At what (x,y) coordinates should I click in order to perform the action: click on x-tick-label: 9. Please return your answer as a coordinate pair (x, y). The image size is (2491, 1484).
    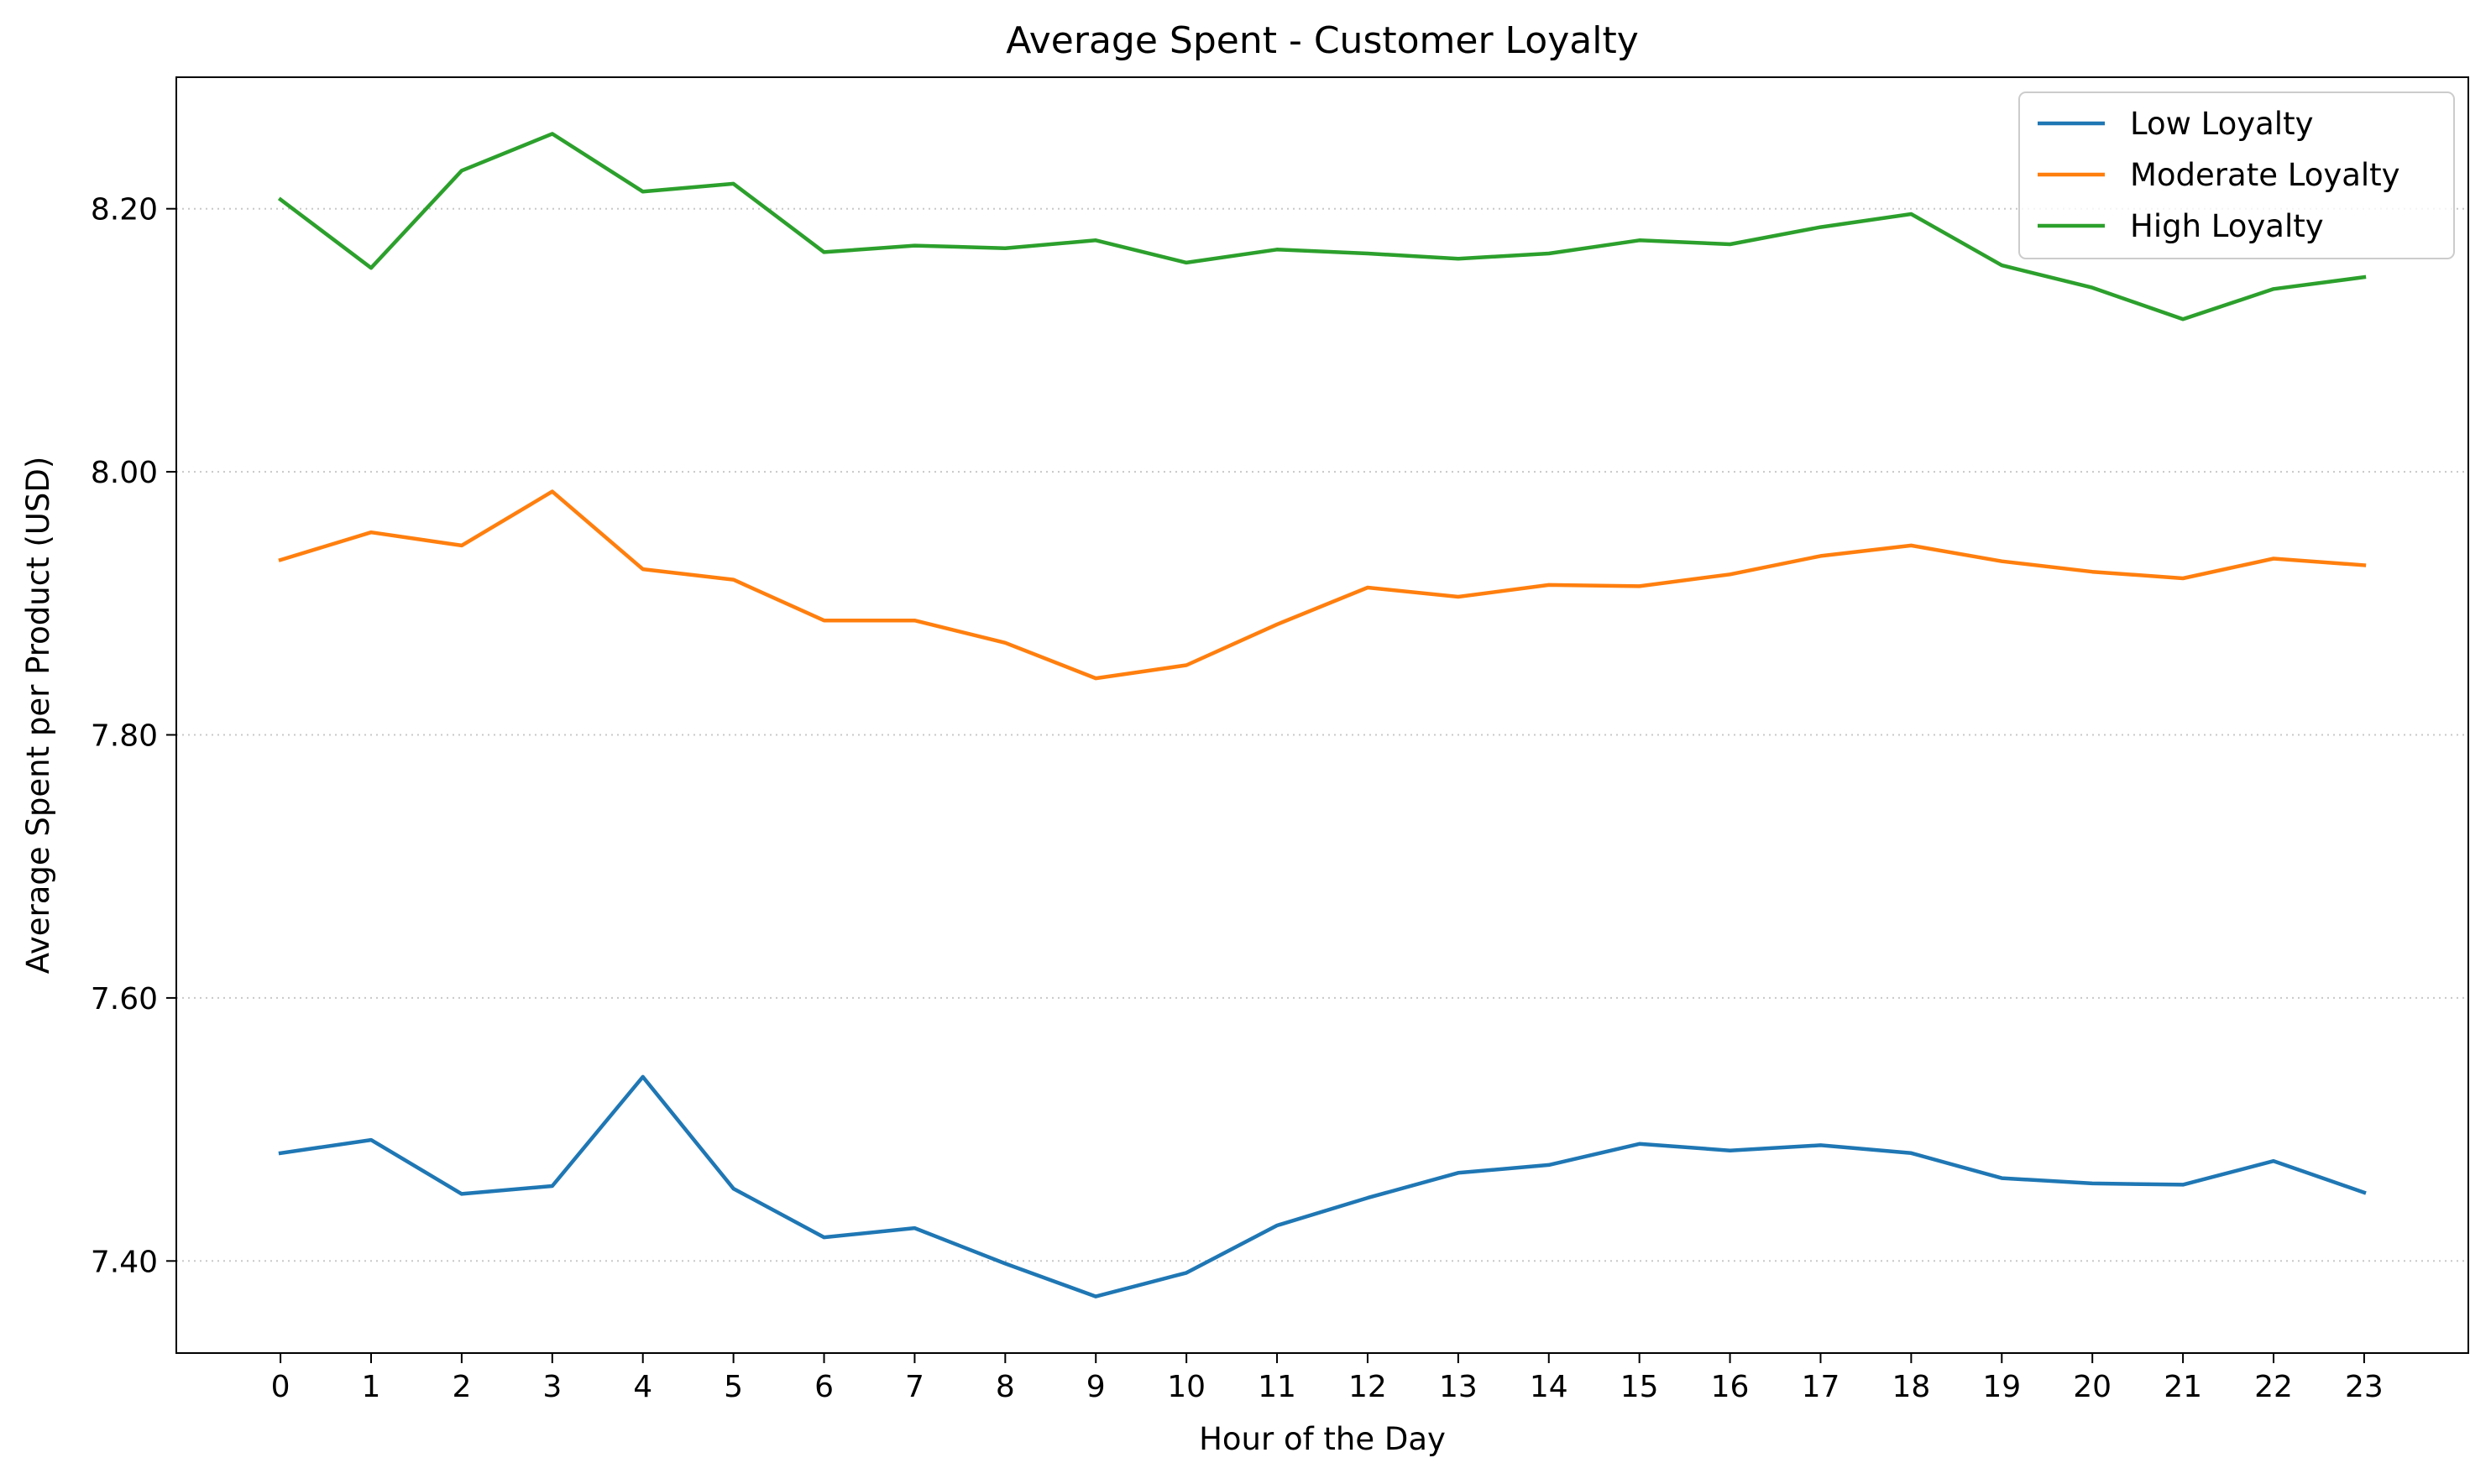
    Looking at the image, I should click on (1096, 1387).